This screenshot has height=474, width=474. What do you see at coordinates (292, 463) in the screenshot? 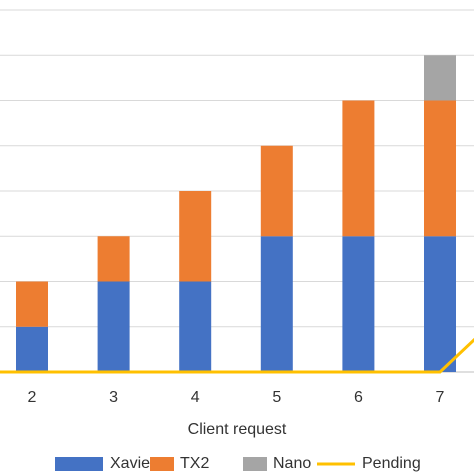
I see `legend-label: Nano` at bounding box center [292, 463].